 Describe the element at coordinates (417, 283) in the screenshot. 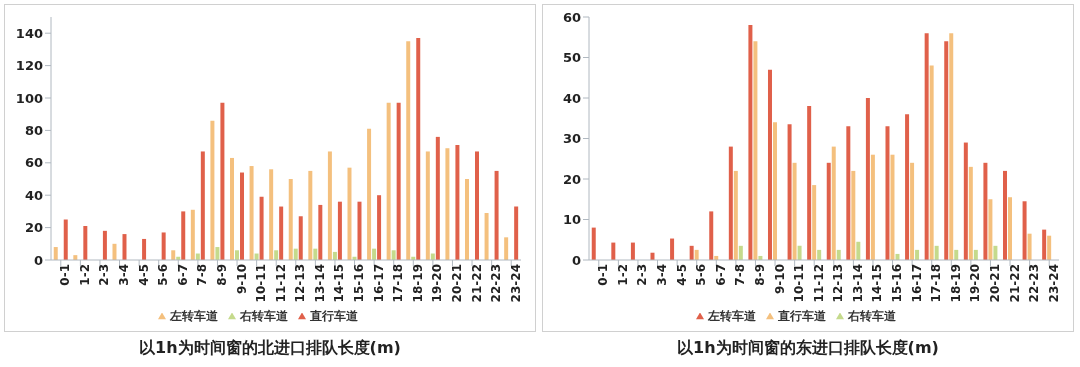

I see `x-tick-label: 18-19` at that location.